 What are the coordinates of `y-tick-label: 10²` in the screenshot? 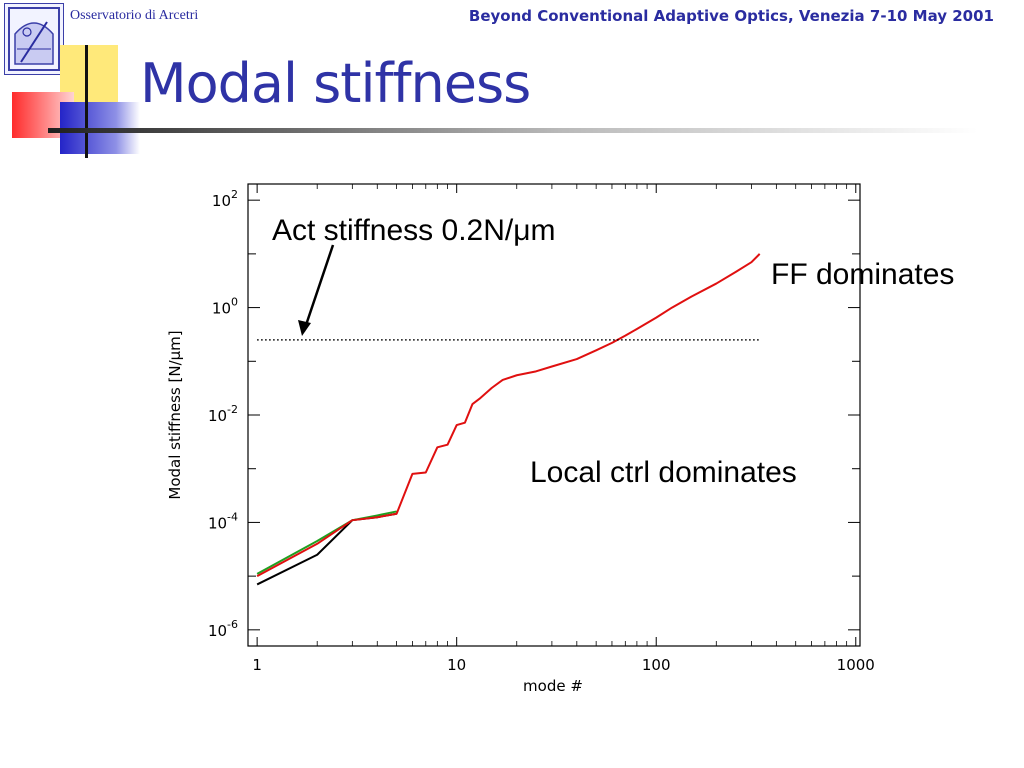 It's located at (225, 199).